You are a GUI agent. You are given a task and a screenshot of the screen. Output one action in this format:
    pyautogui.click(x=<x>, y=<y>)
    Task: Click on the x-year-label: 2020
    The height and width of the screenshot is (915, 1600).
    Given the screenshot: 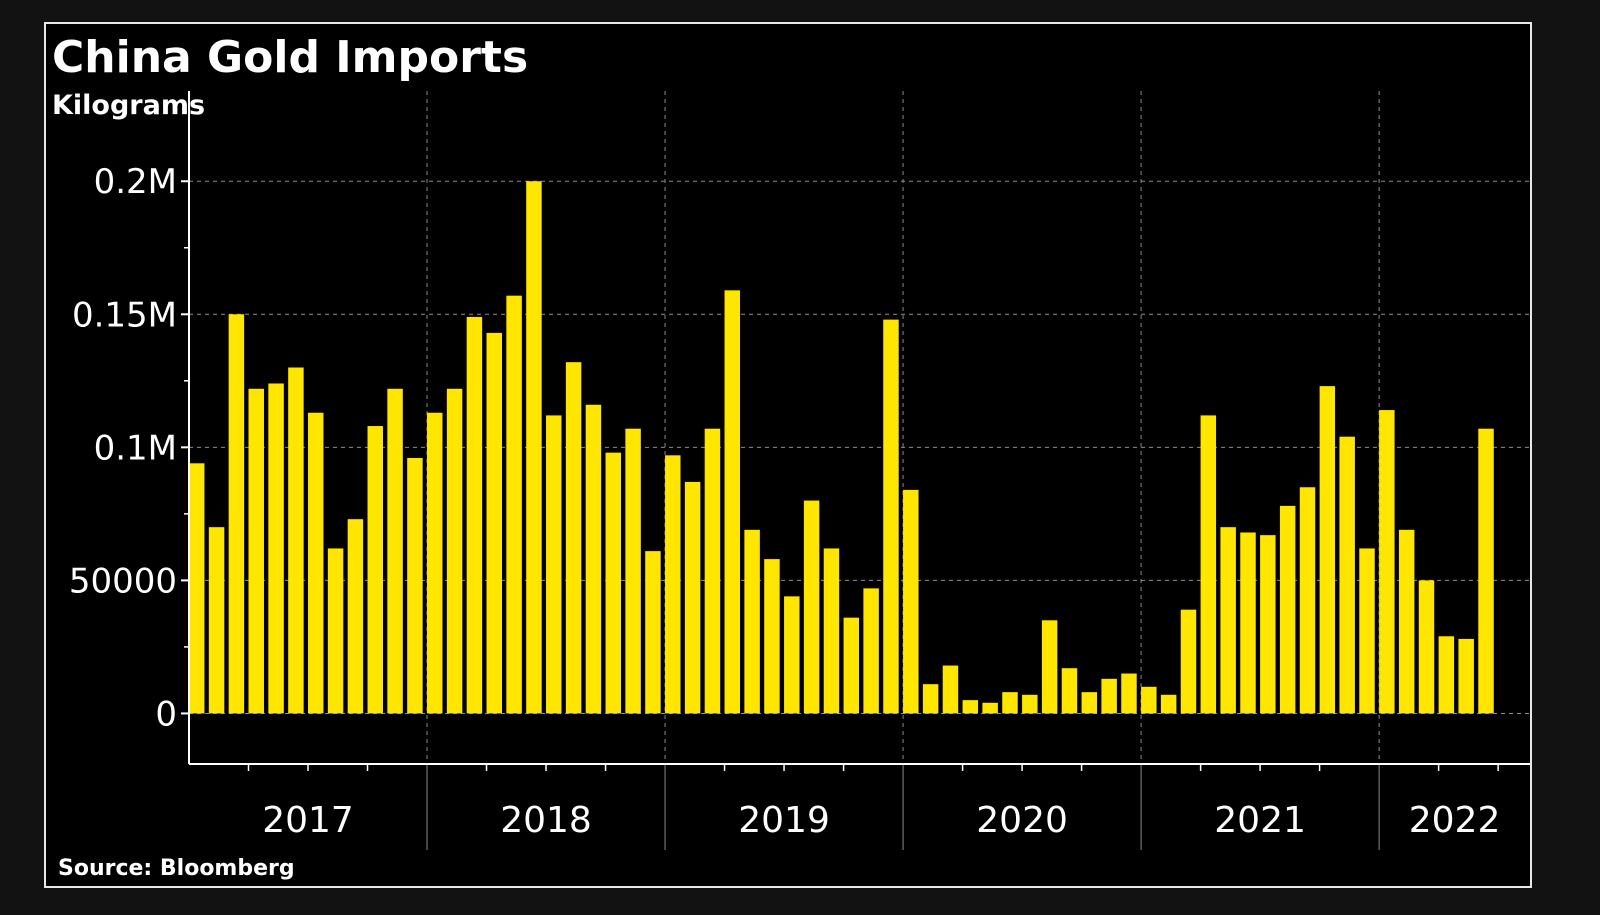 What is the action you would take?
    pyautogui.click(x=1022, y=820)
    